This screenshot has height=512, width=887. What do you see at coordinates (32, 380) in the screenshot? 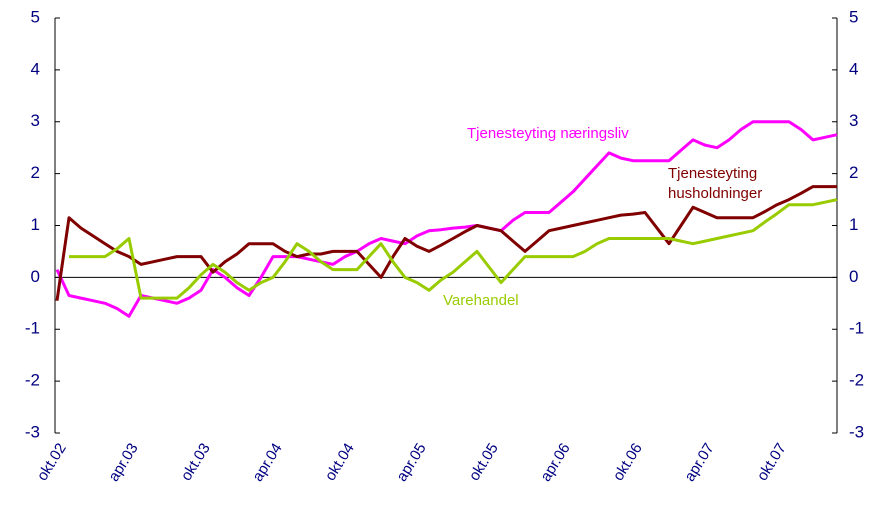
I see `y-tick-label: -2` at bounding box center [32, 380].